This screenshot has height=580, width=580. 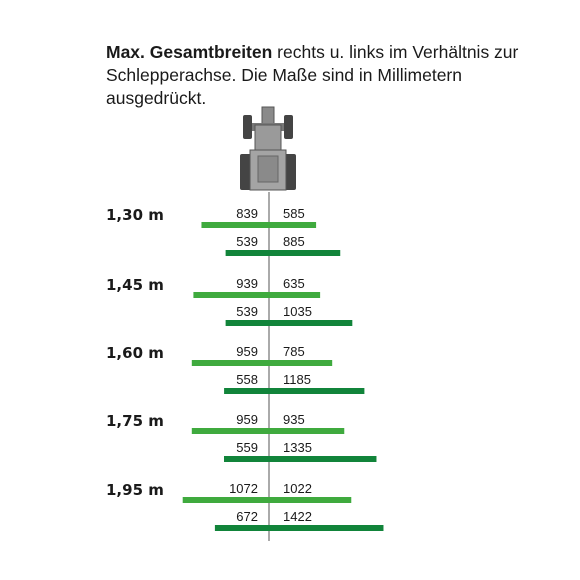 I want to click on width-label: 1,75 m, so click(x=135, y=421).